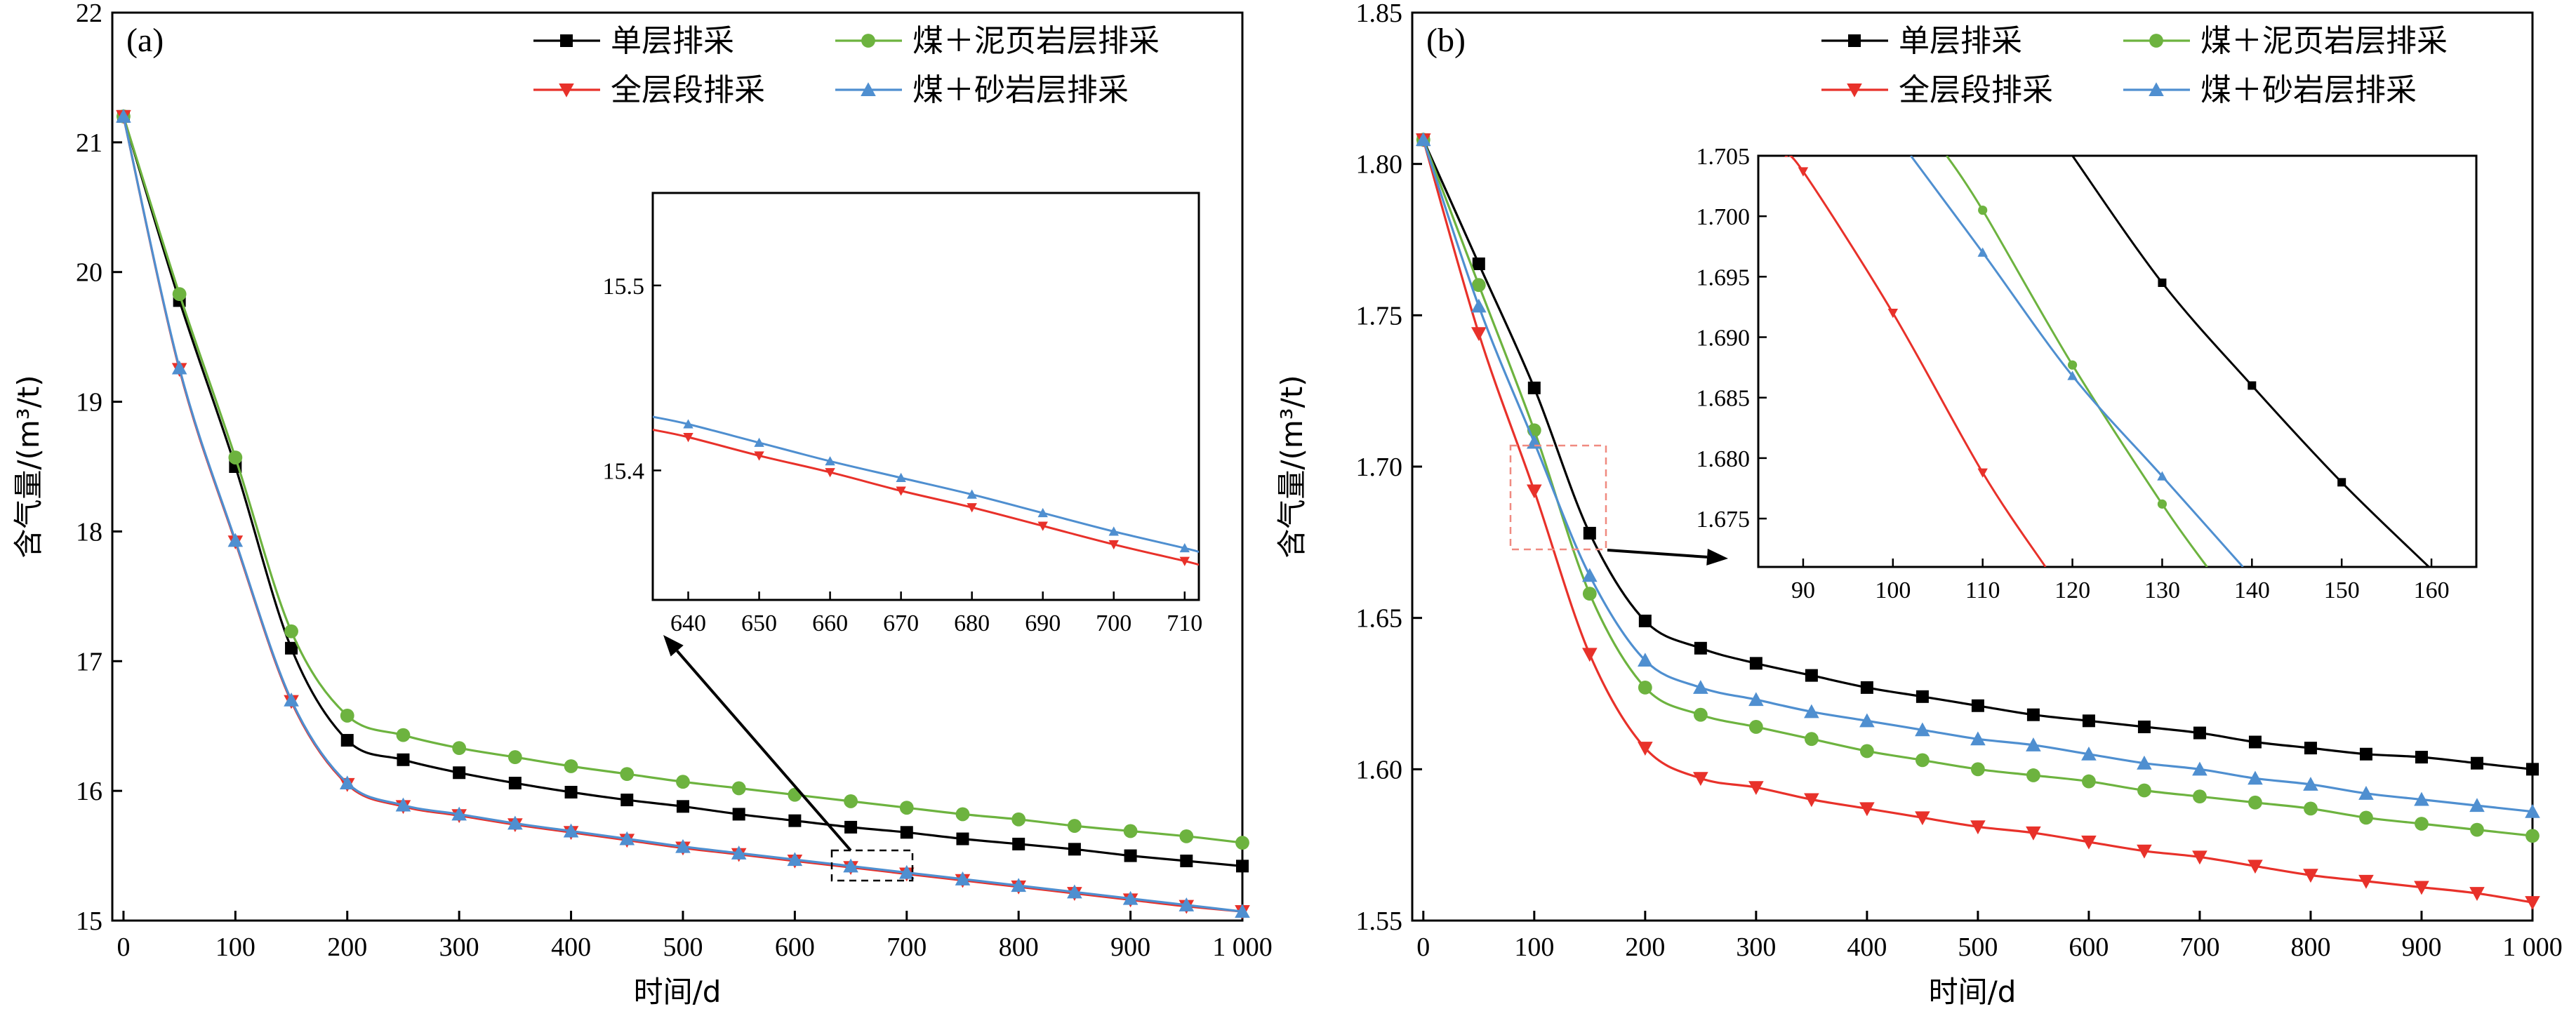  Describe the element at coordinates (688, 90) in the screenshot. I see `legend-label: 全层段排采` at that location.